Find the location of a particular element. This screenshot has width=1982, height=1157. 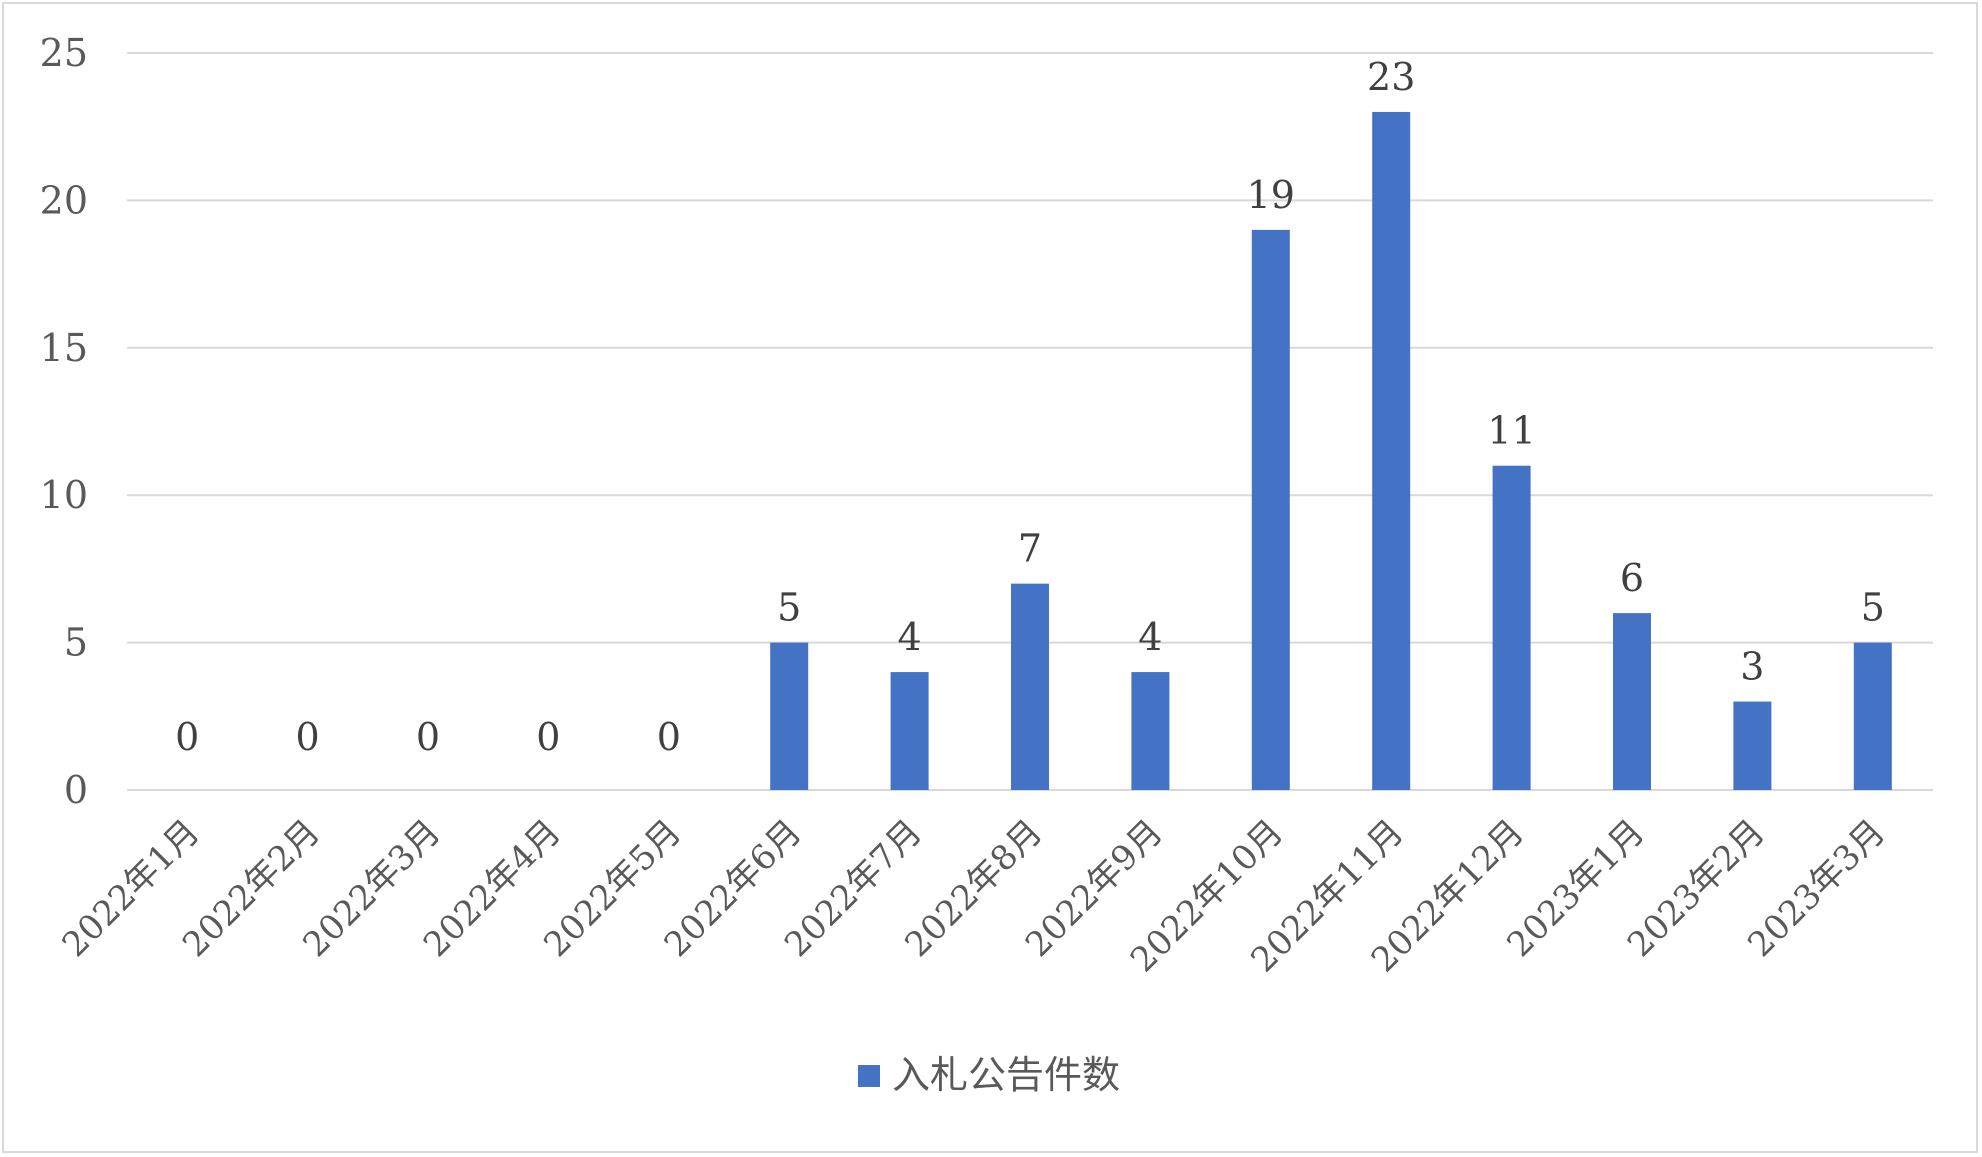

data-label: 19 is located at coordinates (1271, 195).